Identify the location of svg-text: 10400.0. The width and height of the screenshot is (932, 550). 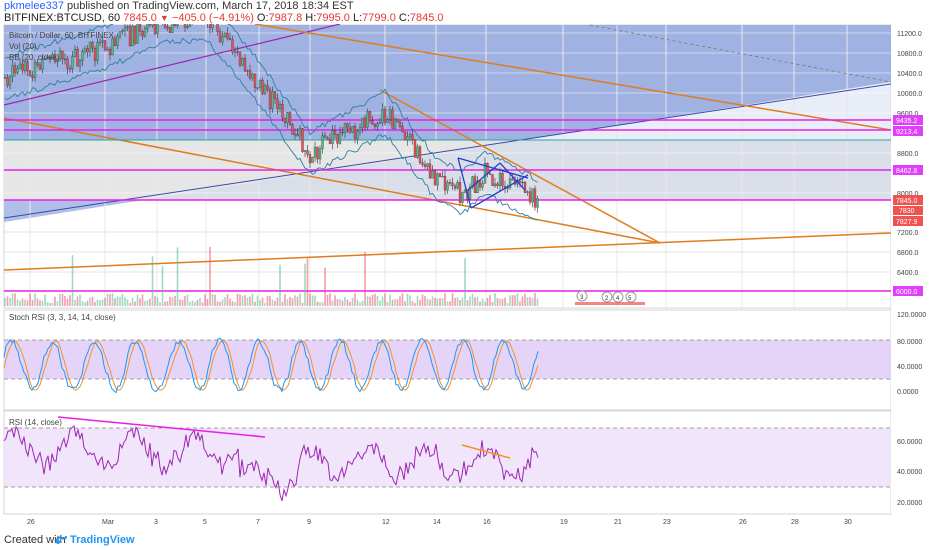
(909, 74).